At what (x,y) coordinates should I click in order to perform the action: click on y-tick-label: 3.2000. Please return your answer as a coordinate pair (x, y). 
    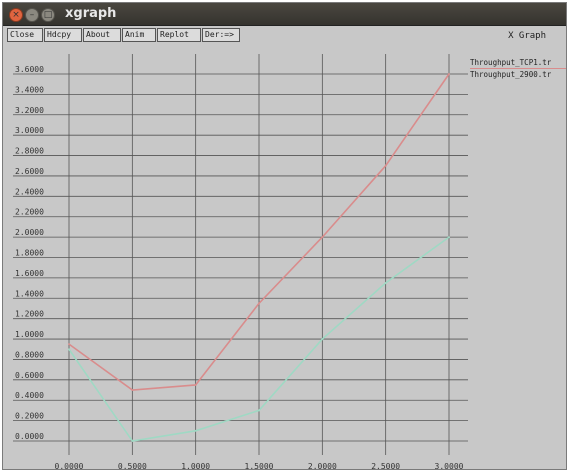
    Looking at the image, I should click on (29, 110).